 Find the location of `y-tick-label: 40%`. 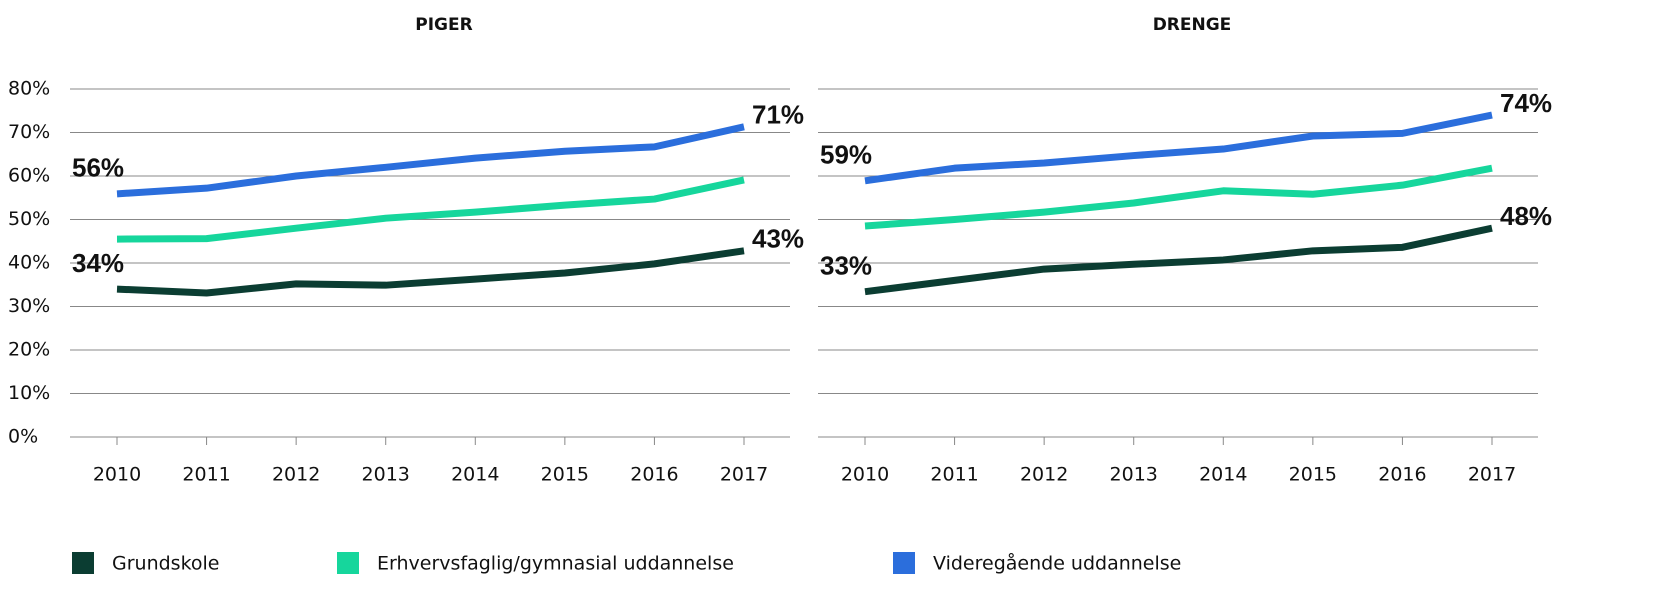

y-tick-label: 40% is located at coordinates (29, 263).